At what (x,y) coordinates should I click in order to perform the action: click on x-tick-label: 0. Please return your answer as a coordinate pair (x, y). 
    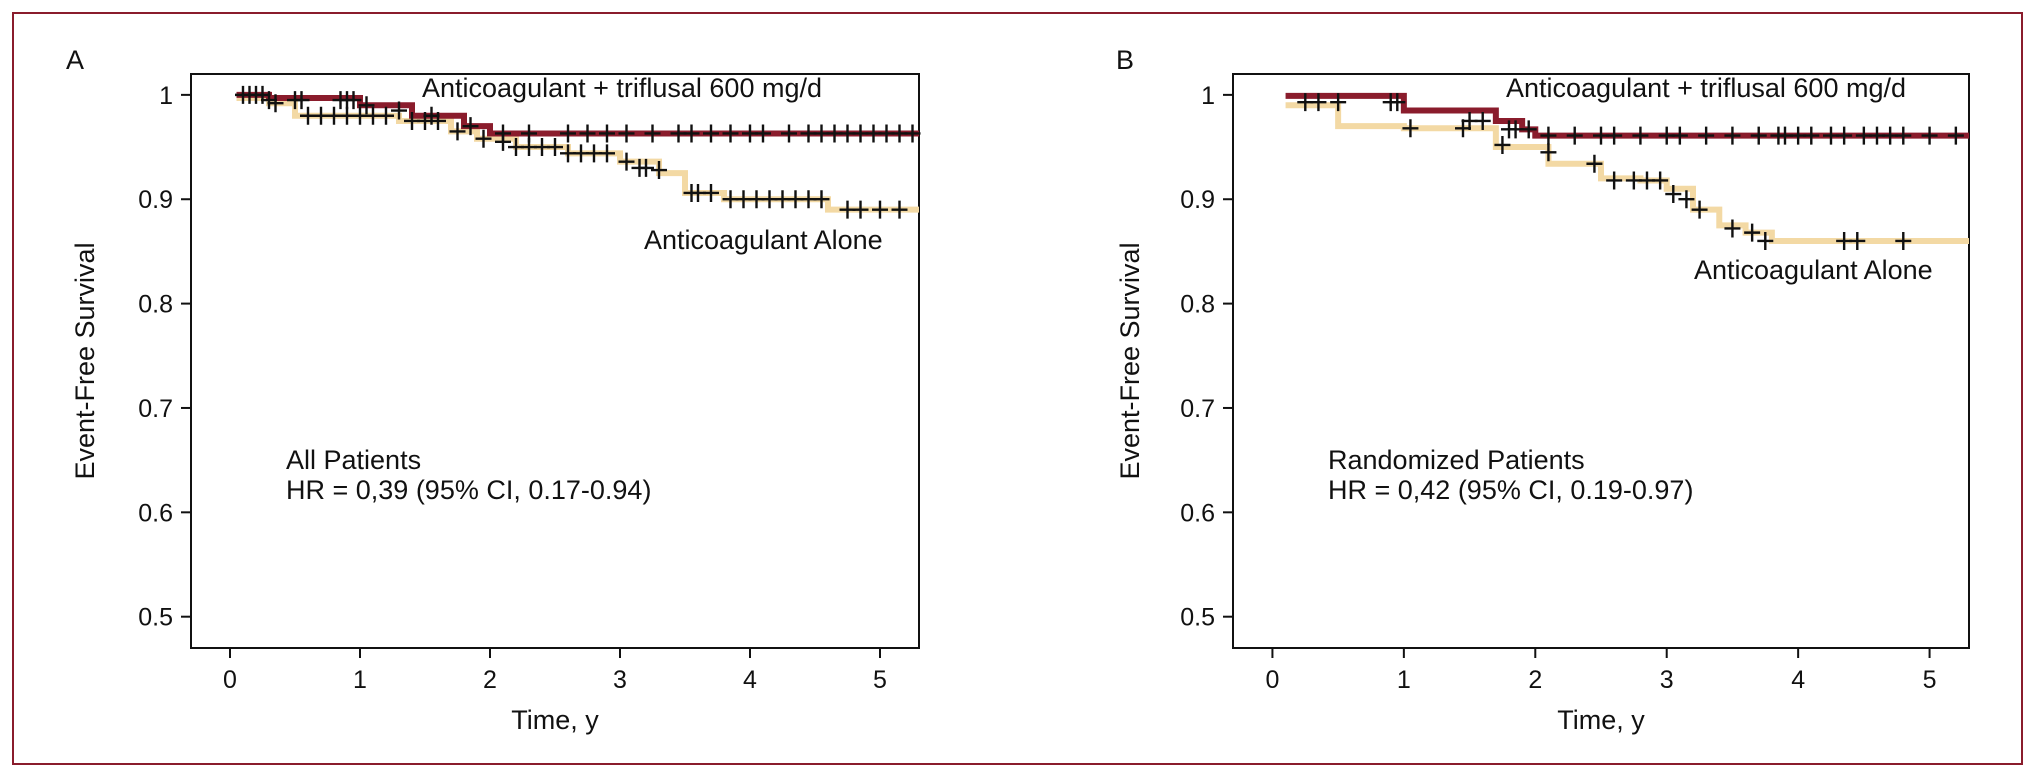
    Looking at the image, I should click on (230, 680).